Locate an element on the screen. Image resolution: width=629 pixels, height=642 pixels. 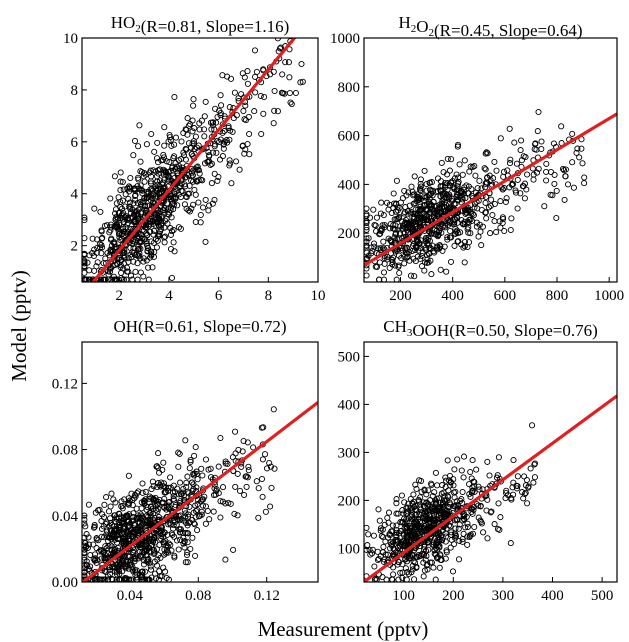
y-tick-label: 0.12 is located at coordinates (65, 384).